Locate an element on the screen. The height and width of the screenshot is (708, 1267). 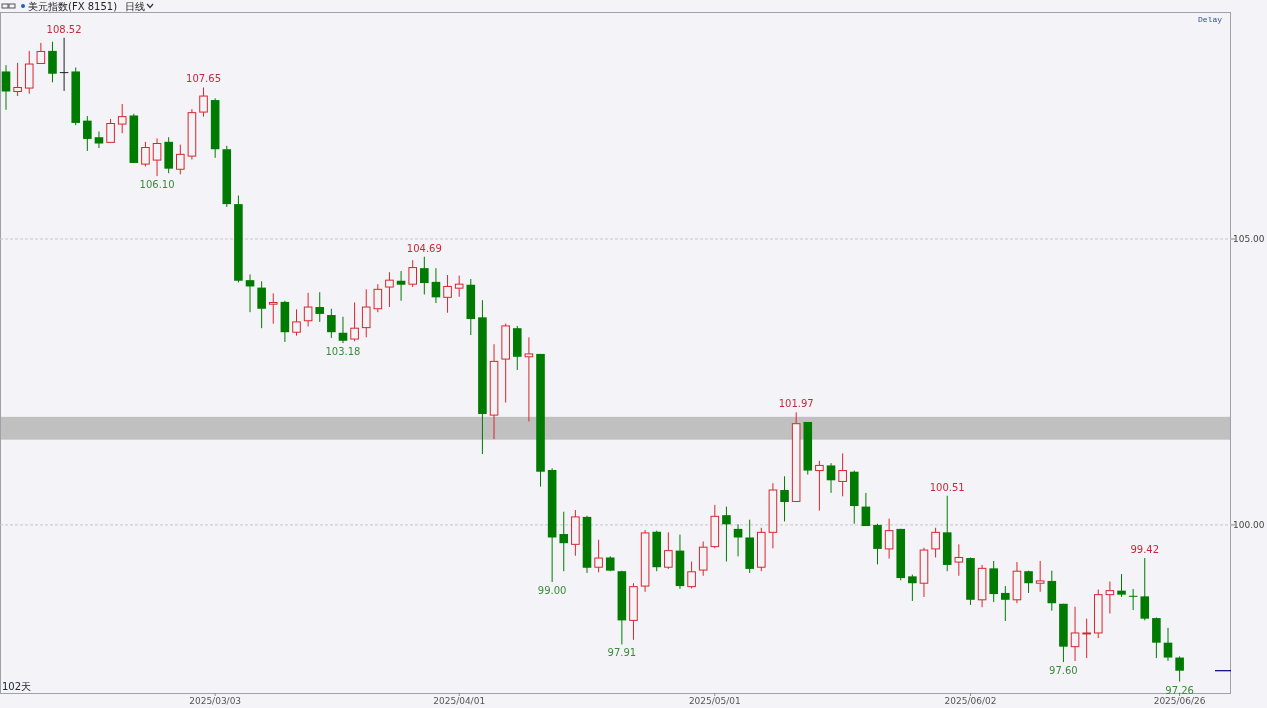
annotation: 102天 is located at coordinates (17, 686).